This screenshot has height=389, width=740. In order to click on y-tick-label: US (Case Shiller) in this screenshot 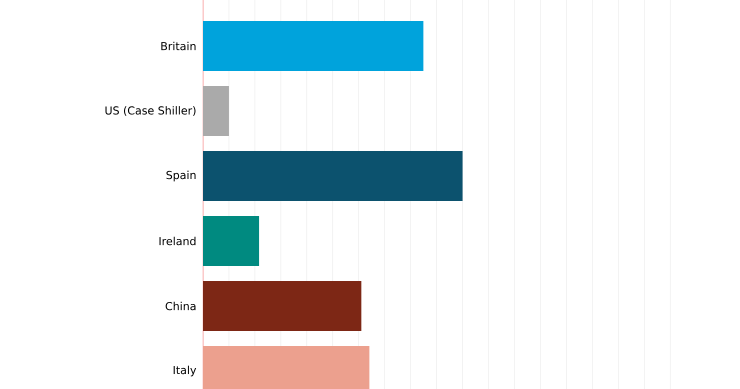, I will do `click(150, 111)`.